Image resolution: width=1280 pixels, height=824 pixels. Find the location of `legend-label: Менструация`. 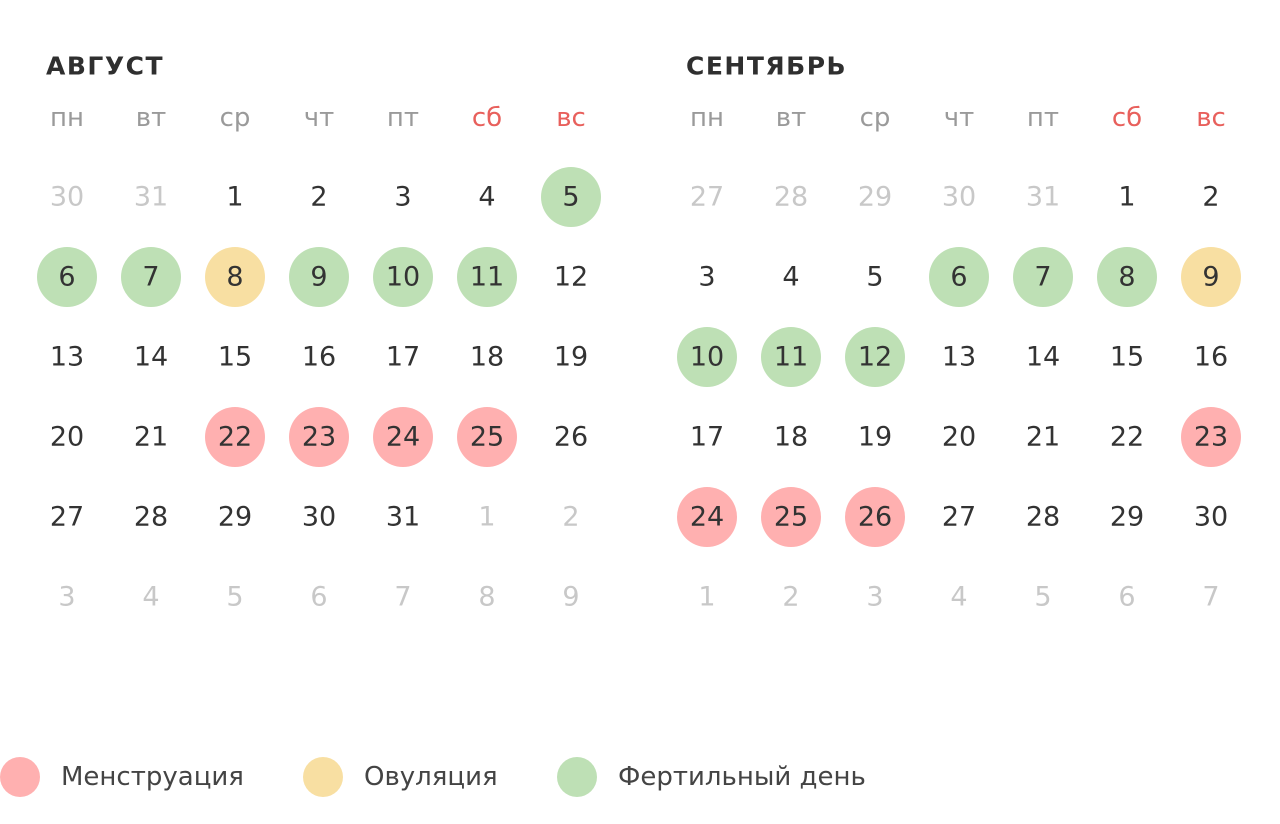

legend-label: Менструация is located at coordinates (152, 777).